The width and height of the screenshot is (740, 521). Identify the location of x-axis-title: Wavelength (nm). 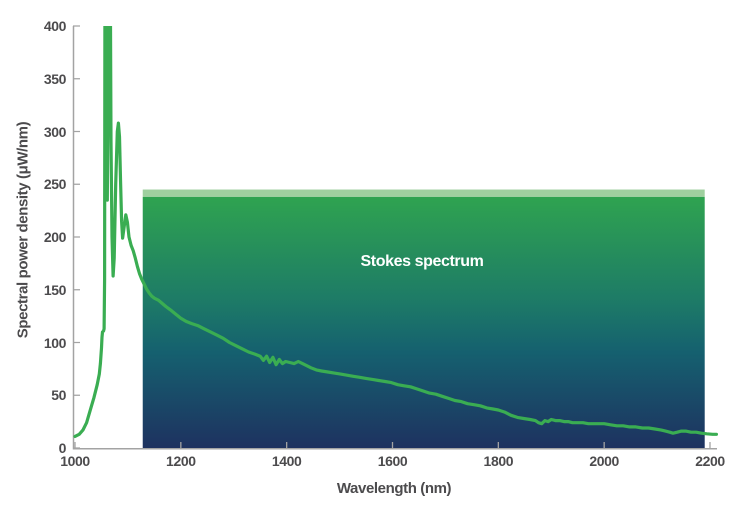
(394, 488).